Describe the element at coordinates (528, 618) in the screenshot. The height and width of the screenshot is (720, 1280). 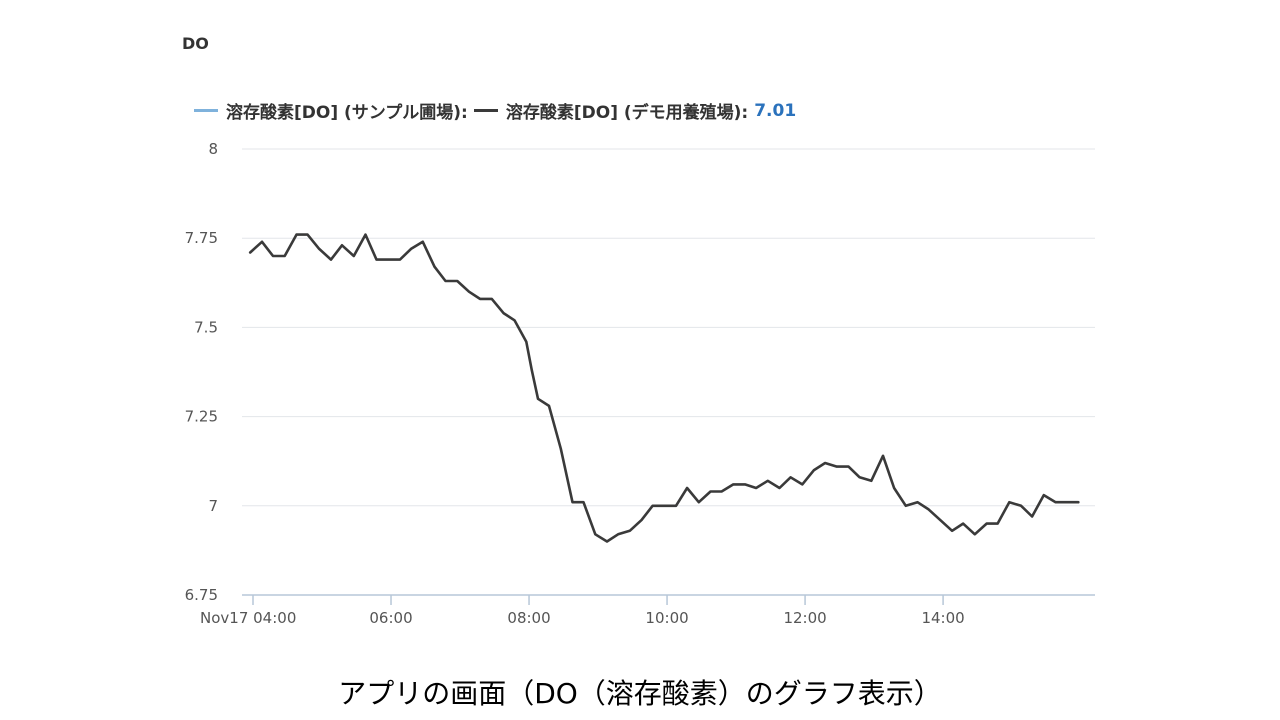
I see `x-tick-label: 08:00` at that location.